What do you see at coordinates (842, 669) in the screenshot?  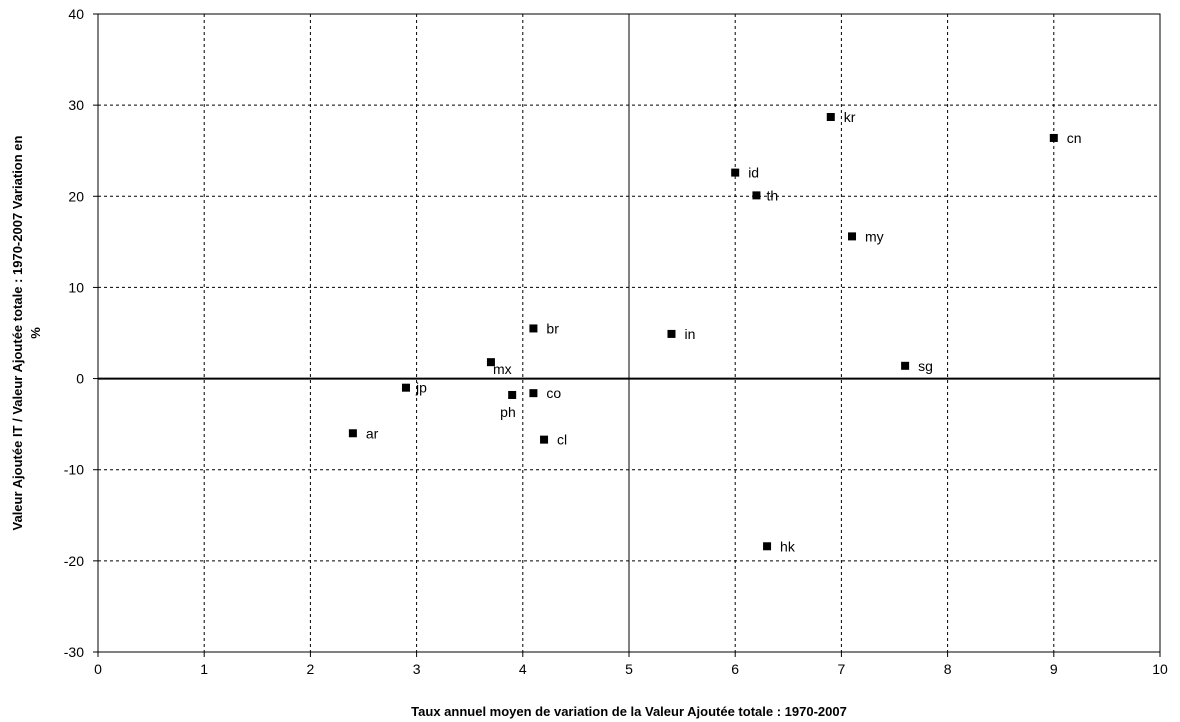 I see `x-tick-label: 7` at bounding box center [842, 669].